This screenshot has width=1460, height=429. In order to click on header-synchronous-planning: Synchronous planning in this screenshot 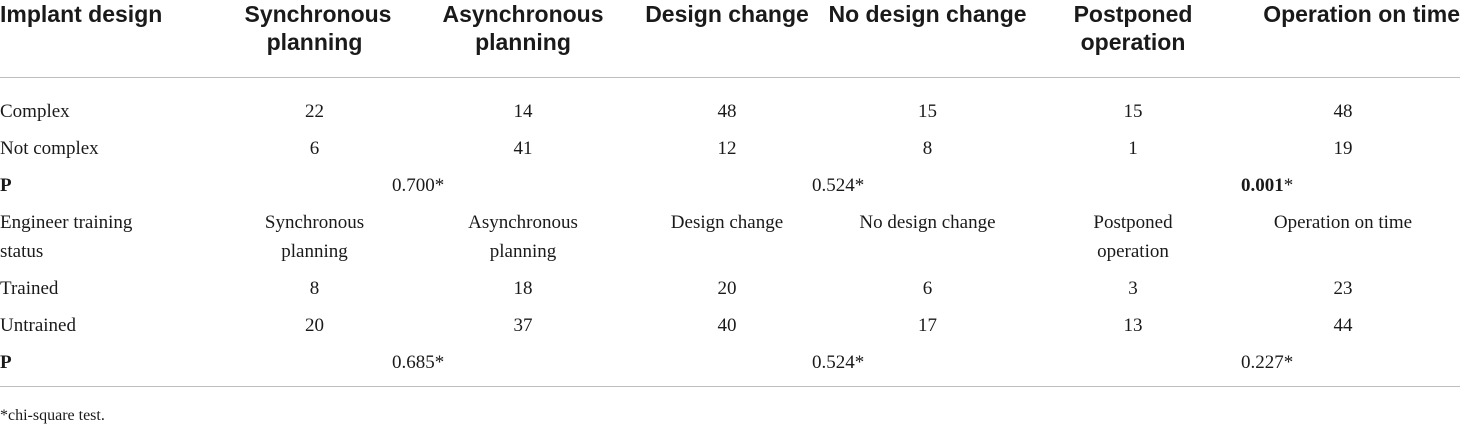, I will do `click(314, 39)`.